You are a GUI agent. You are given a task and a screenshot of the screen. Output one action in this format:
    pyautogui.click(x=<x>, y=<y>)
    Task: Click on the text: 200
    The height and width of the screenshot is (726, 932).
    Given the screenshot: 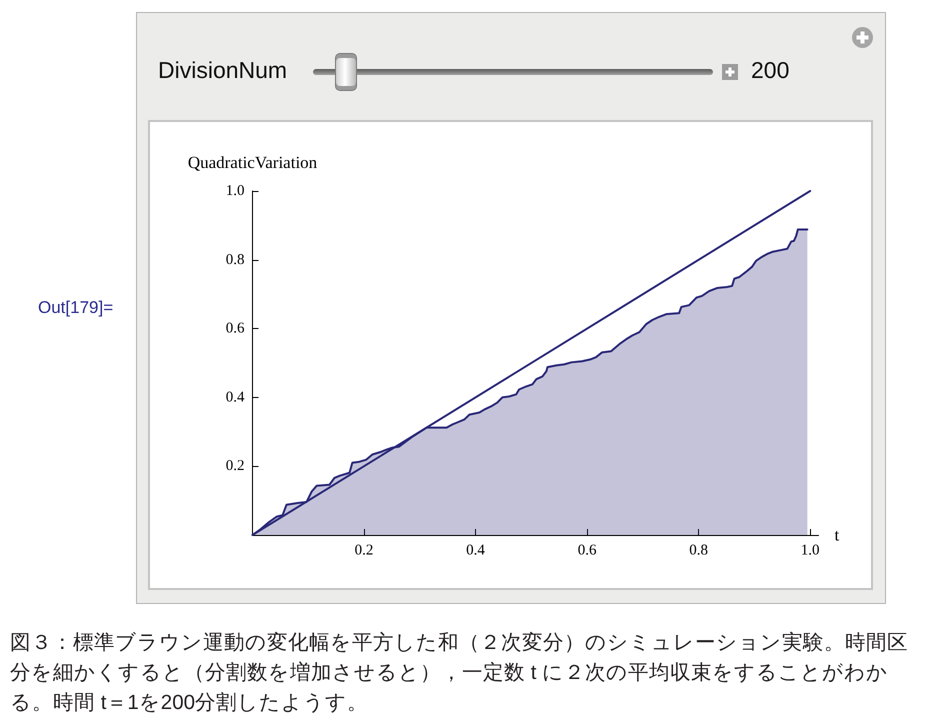 What is the action you would take?
    pyautogui.click(x=770, y=70)
    